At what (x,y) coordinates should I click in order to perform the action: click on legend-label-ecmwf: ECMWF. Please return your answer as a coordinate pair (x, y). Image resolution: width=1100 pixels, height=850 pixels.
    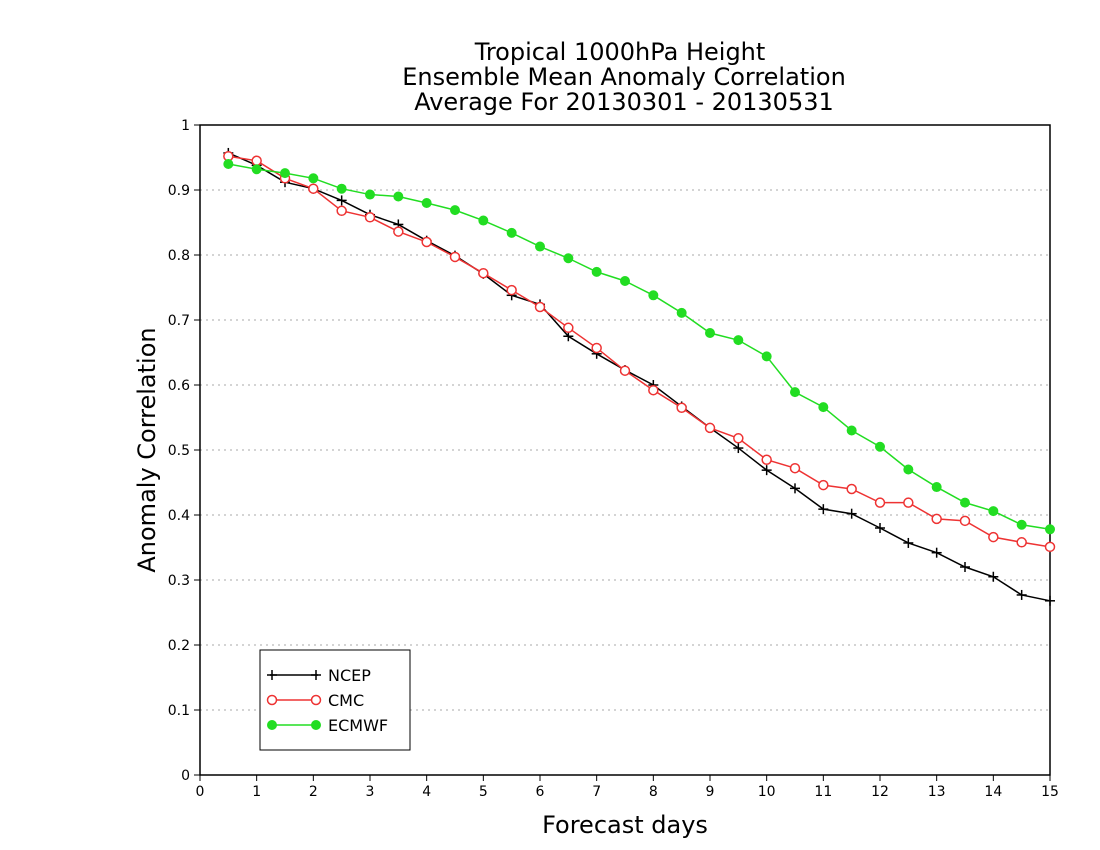
    Looking at the image, I should click on (358, 725).